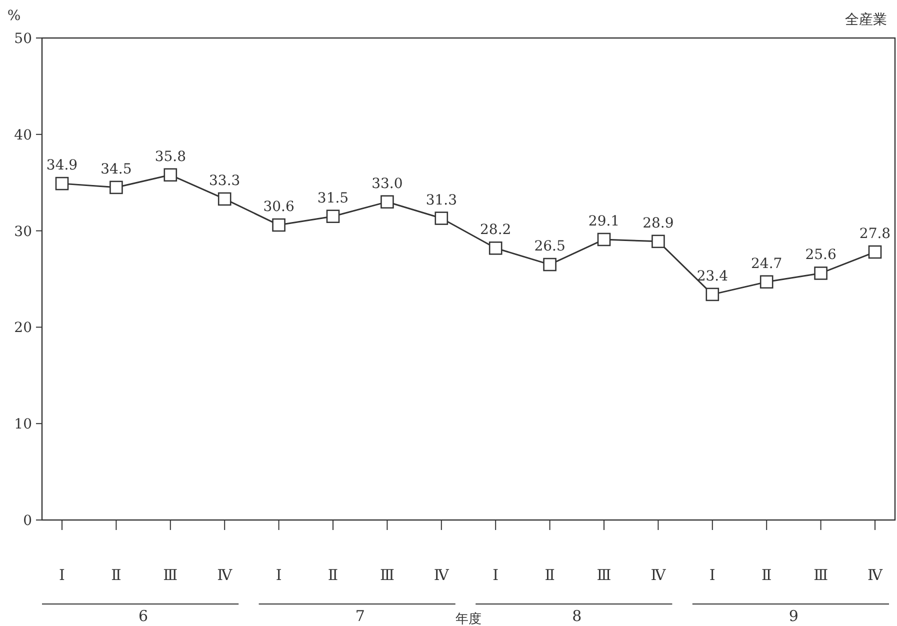 The image size is (897, 626). What do you see at coordinates (766, 264) in the screenshot?
I see `text: 24.7` at bounding box center [766, 264].